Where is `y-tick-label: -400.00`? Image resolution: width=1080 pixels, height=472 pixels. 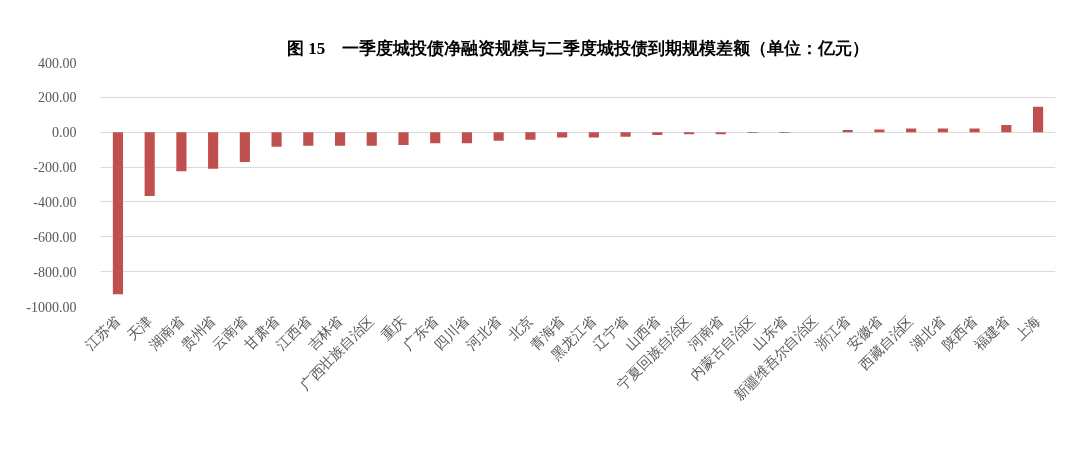
y-tick-label: -400.00 is located at coordinates (55, 202).